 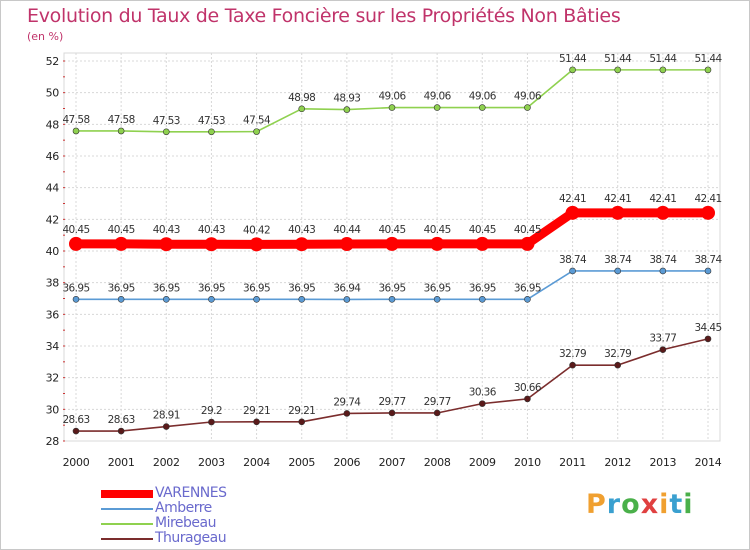 I want to click on legend-label: VARENNES, so click(x=191, y=493).